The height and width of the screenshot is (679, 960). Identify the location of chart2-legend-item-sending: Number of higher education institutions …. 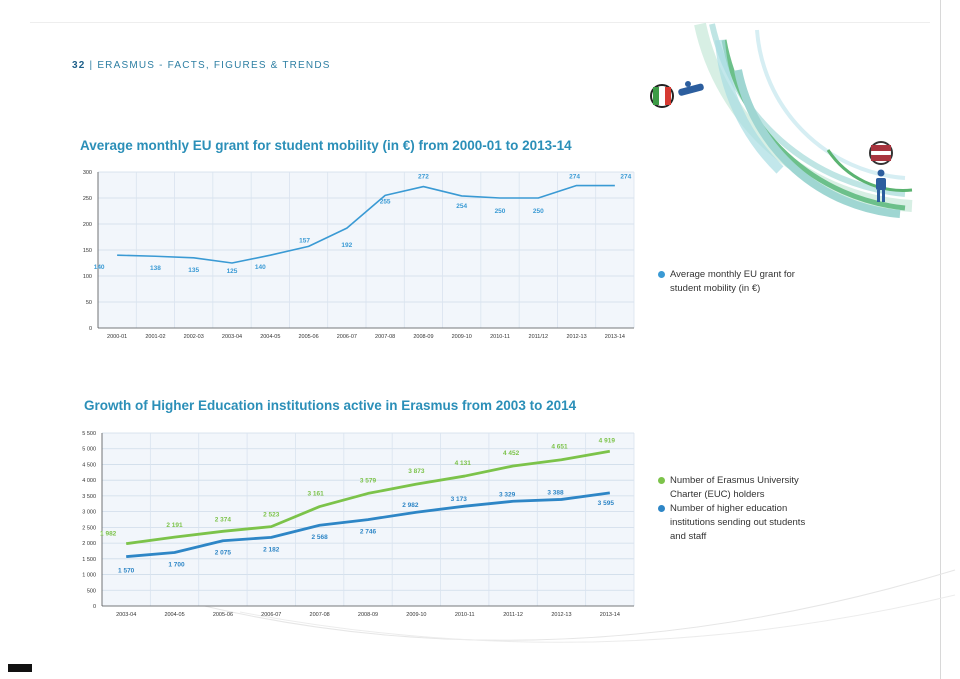
(739, 523).